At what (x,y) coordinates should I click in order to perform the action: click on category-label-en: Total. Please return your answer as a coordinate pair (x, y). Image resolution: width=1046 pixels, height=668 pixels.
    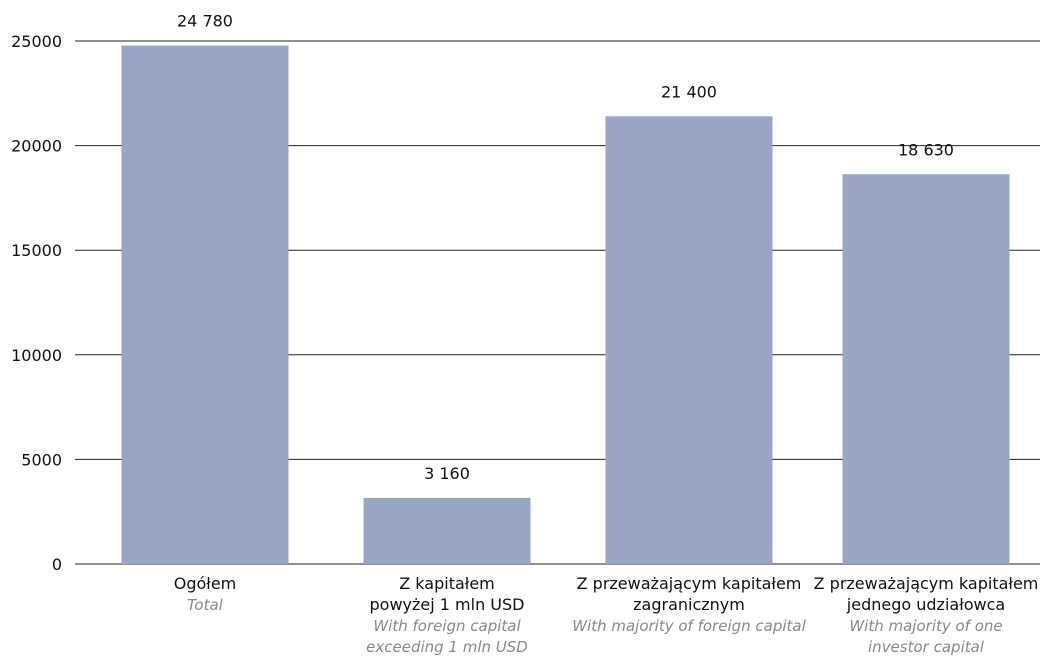
    Looking at the image, I should click on (205, 605).